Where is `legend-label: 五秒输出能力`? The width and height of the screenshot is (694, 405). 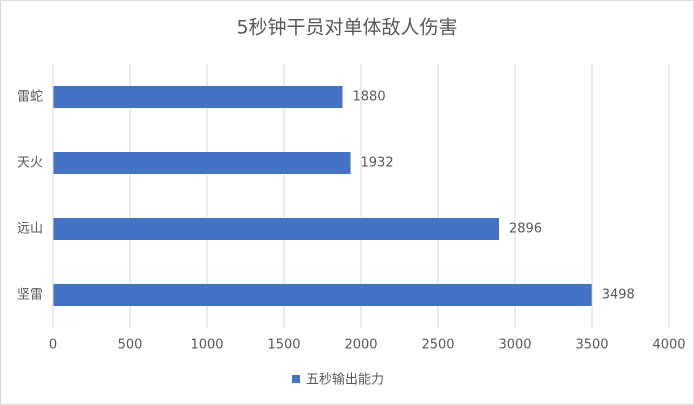 legend-label: 五秒输出能力 is located at coordinates (345, 380).